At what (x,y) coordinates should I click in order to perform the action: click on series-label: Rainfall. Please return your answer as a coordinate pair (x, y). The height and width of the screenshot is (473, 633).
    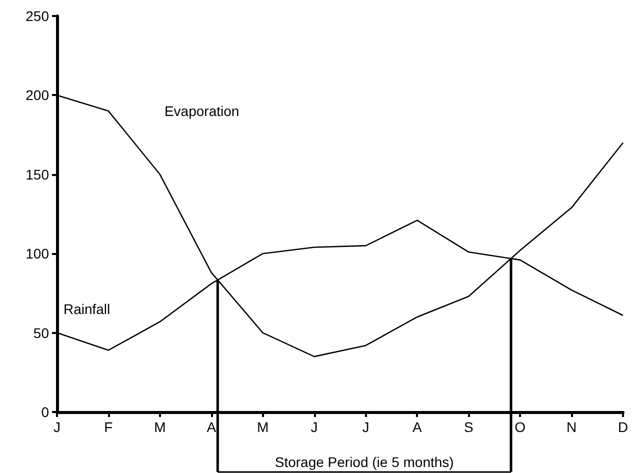
    Looking at the image, I should click on (86, 309).